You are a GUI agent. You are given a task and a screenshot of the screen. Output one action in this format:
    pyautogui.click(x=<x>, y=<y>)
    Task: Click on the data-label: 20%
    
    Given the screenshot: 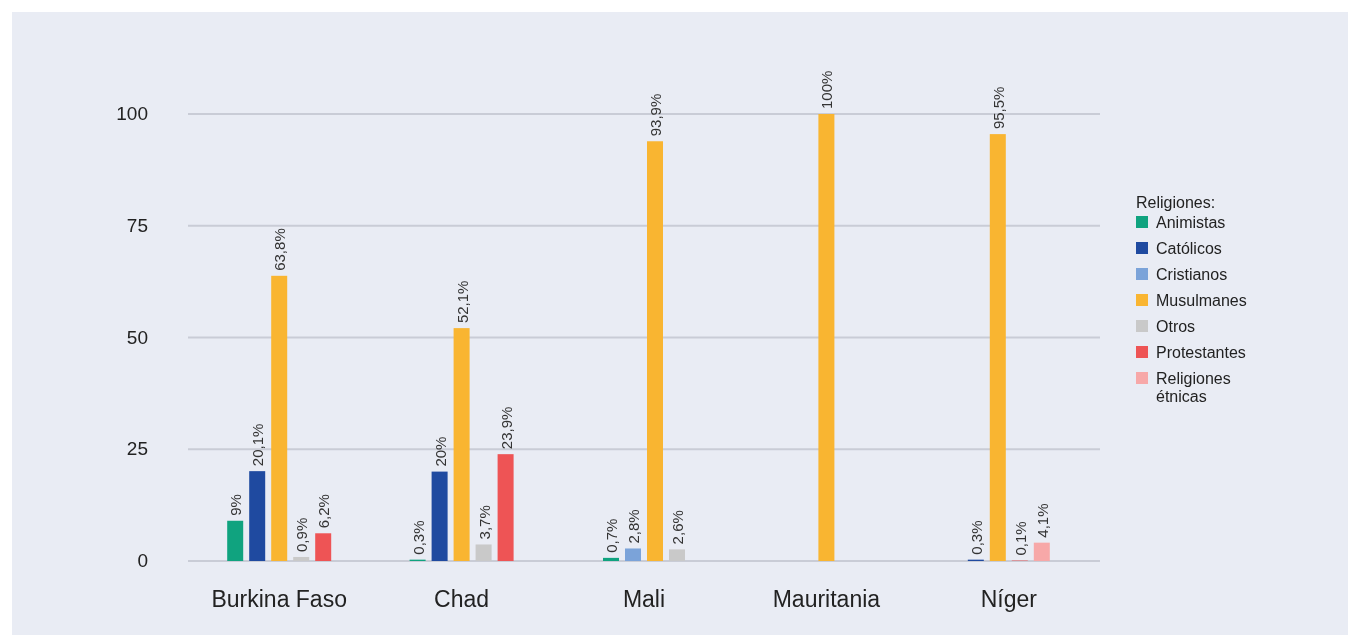 What is the action you would take?
    pyautogui.click(x=440, y=451)
    